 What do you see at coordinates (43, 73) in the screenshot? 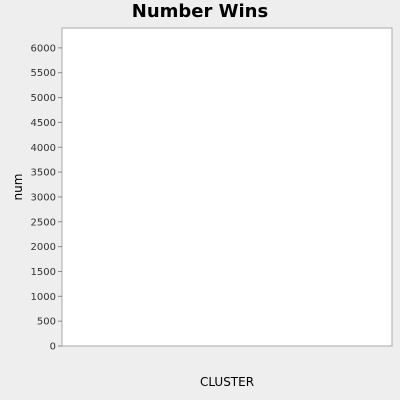
I see `y-tick-label: 5500` at bounding box center [43, 73].